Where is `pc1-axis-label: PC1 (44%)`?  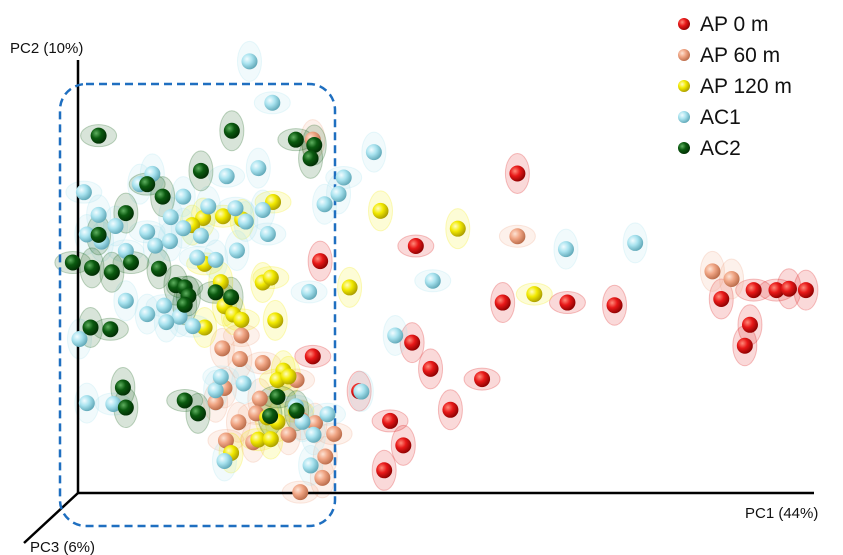
pc1-axis-label: PC1 (44%) is located at coordinates (781, 513).